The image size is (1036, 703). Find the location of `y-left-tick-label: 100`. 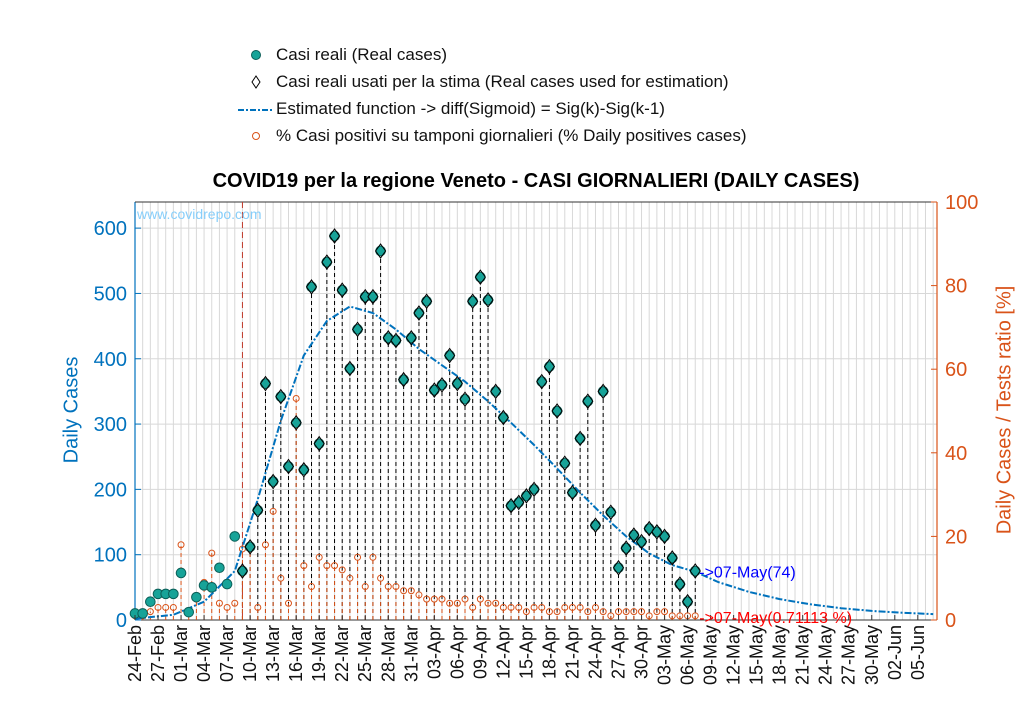

y-left-tick-label: 100 is located at coordinates (110, 556).